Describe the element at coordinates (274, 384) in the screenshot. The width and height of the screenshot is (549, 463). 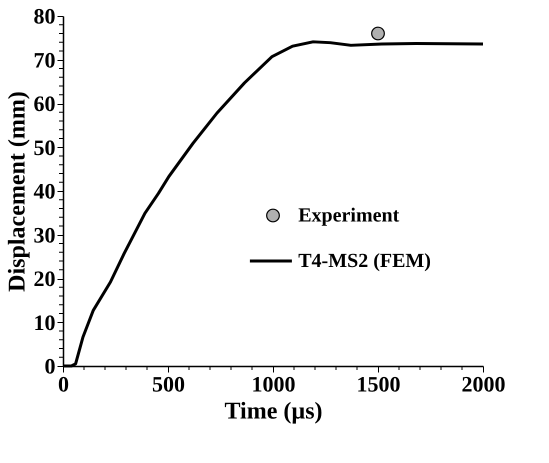
I see `x-tick-label: 1000` at that location.